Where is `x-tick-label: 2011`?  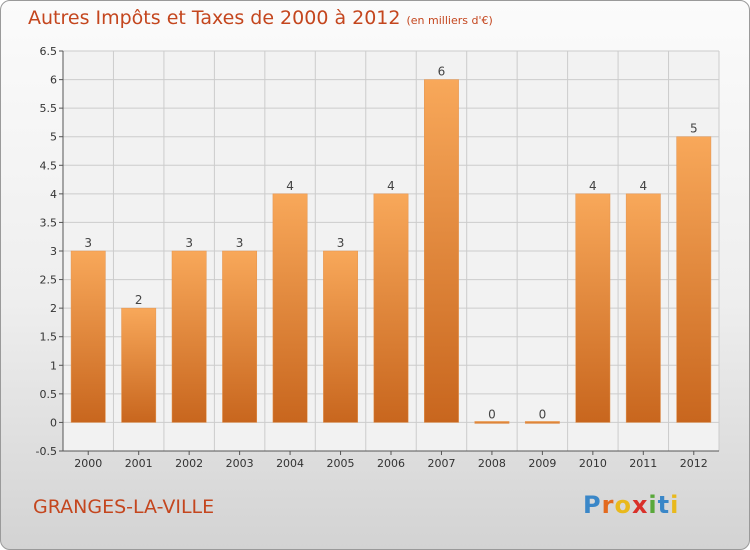
x-tick-label: 2011 is located at coordinates (643, 463).